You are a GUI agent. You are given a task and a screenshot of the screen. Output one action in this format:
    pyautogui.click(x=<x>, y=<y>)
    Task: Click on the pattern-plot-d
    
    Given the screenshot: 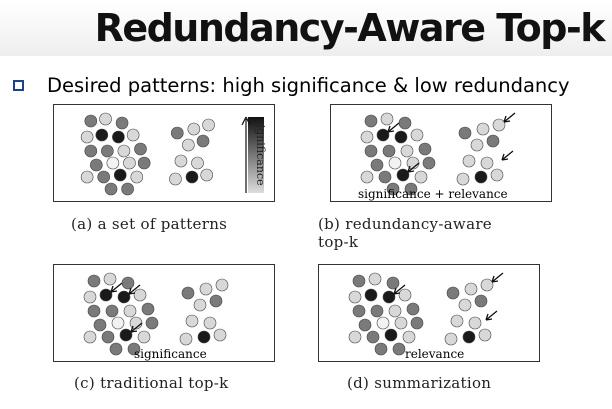 What is the action you would take?
    pyautogui.click(x=426, y=314)
    